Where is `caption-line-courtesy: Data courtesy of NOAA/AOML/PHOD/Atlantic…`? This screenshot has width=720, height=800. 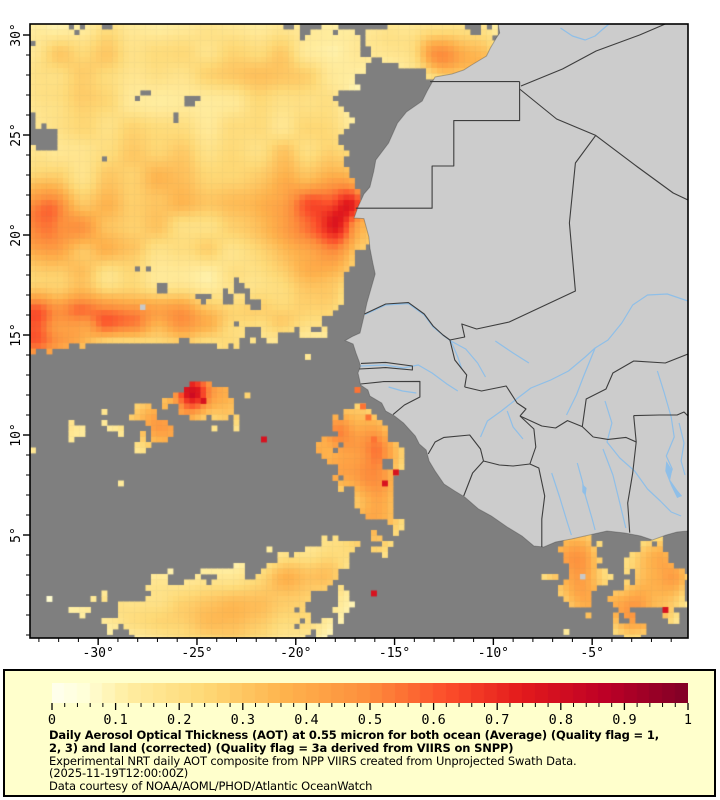 caption-line-courtesy: Data courtesy of NOAA/AOML/PHOD/Atlantic… is located at coordinates (211, 786).